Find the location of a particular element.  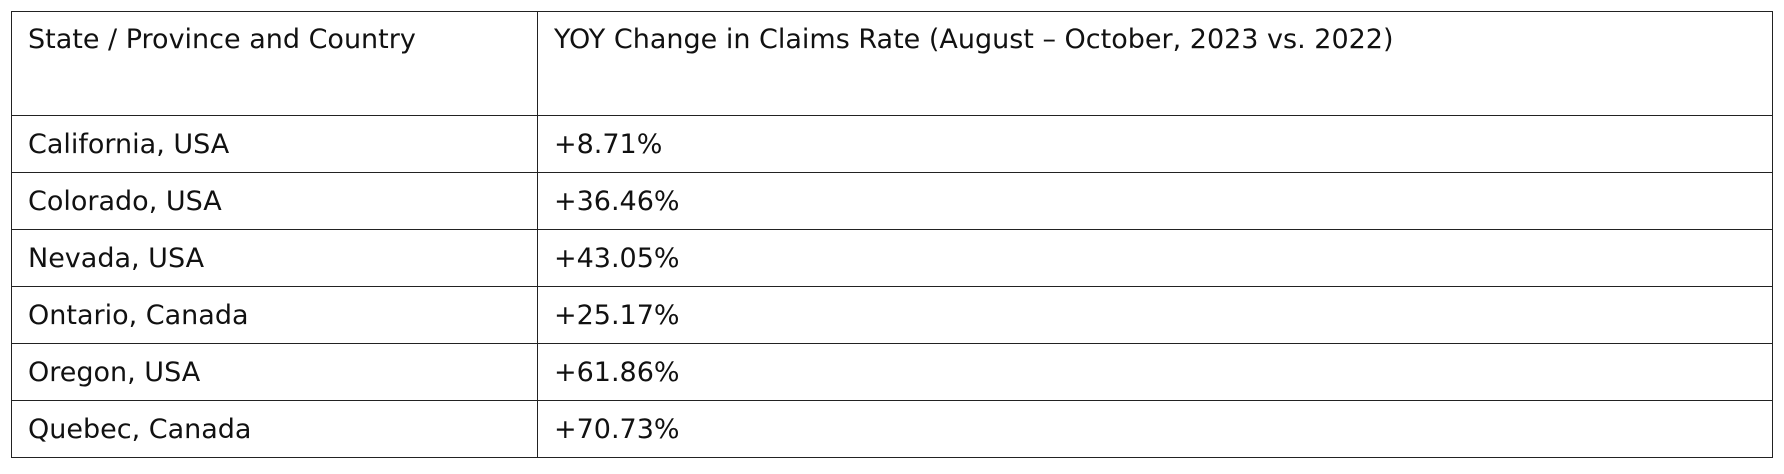

region-cell: Colorado, USA is located at coordinates (274, 201).